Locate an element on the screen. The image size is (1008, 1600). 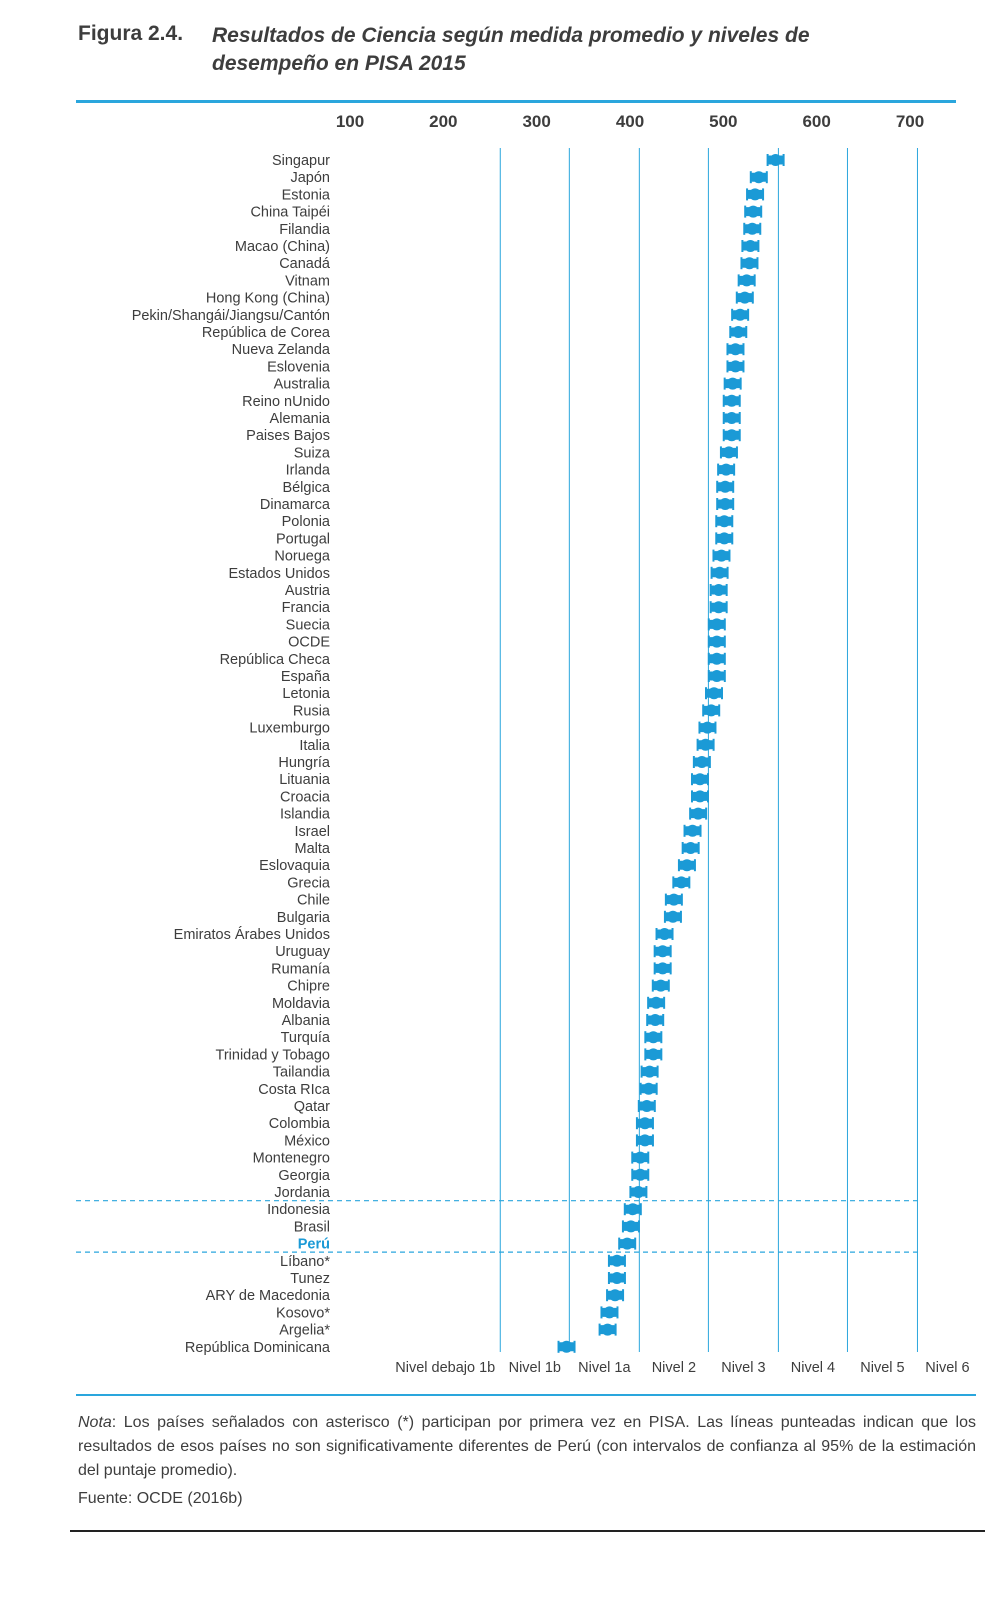
axis-tick-label: 500 is located at coordinates (723, 121).